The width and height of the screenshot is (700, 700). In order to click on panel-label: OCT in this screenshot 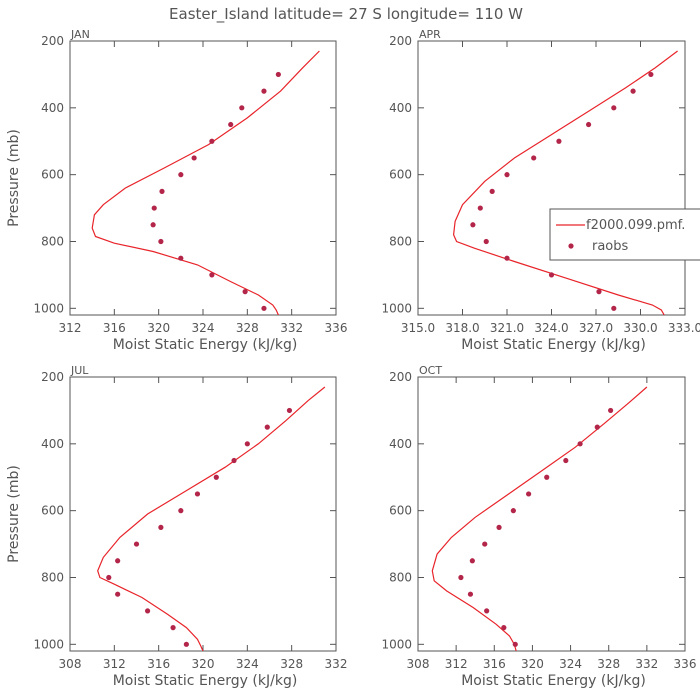, I will do `click(430, 370)`.